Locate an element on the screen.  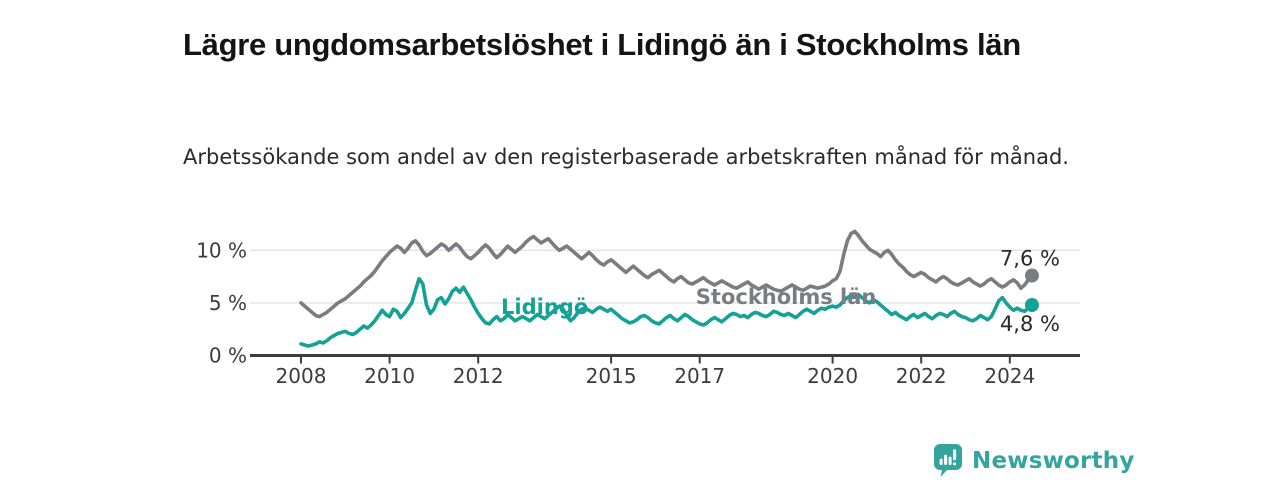
y-tick-label: 0 % is located at coordinates (228, 356).